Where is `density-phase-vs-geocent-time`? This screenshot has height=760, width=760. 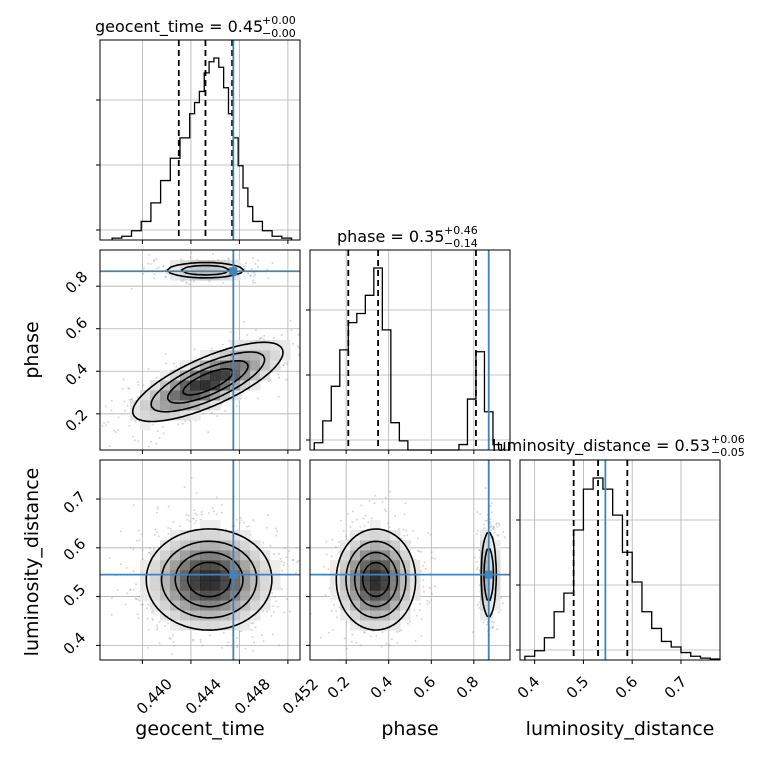
density-phase-vs-geocent-time is located at coordinates (224, 350).